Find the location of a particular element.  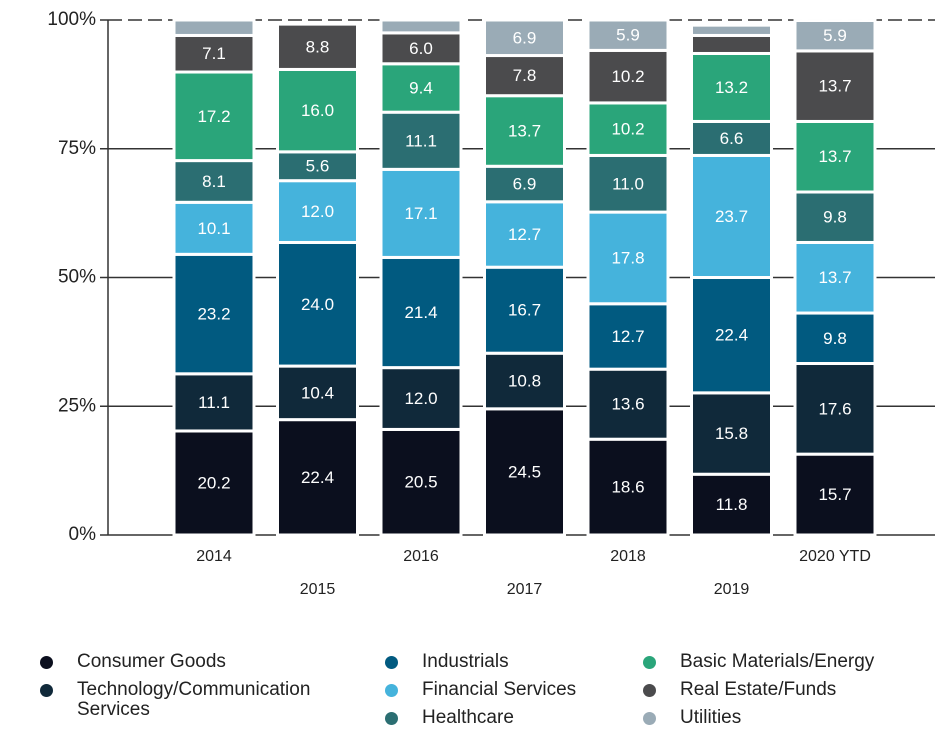

data-label: 23.2 is located at coordinates (213, 314).